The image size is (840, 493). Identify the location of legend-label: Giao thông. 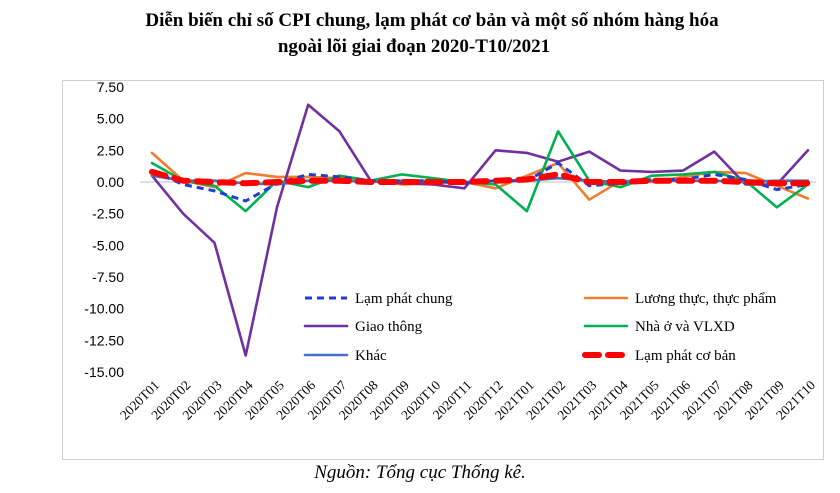
(389, 327).